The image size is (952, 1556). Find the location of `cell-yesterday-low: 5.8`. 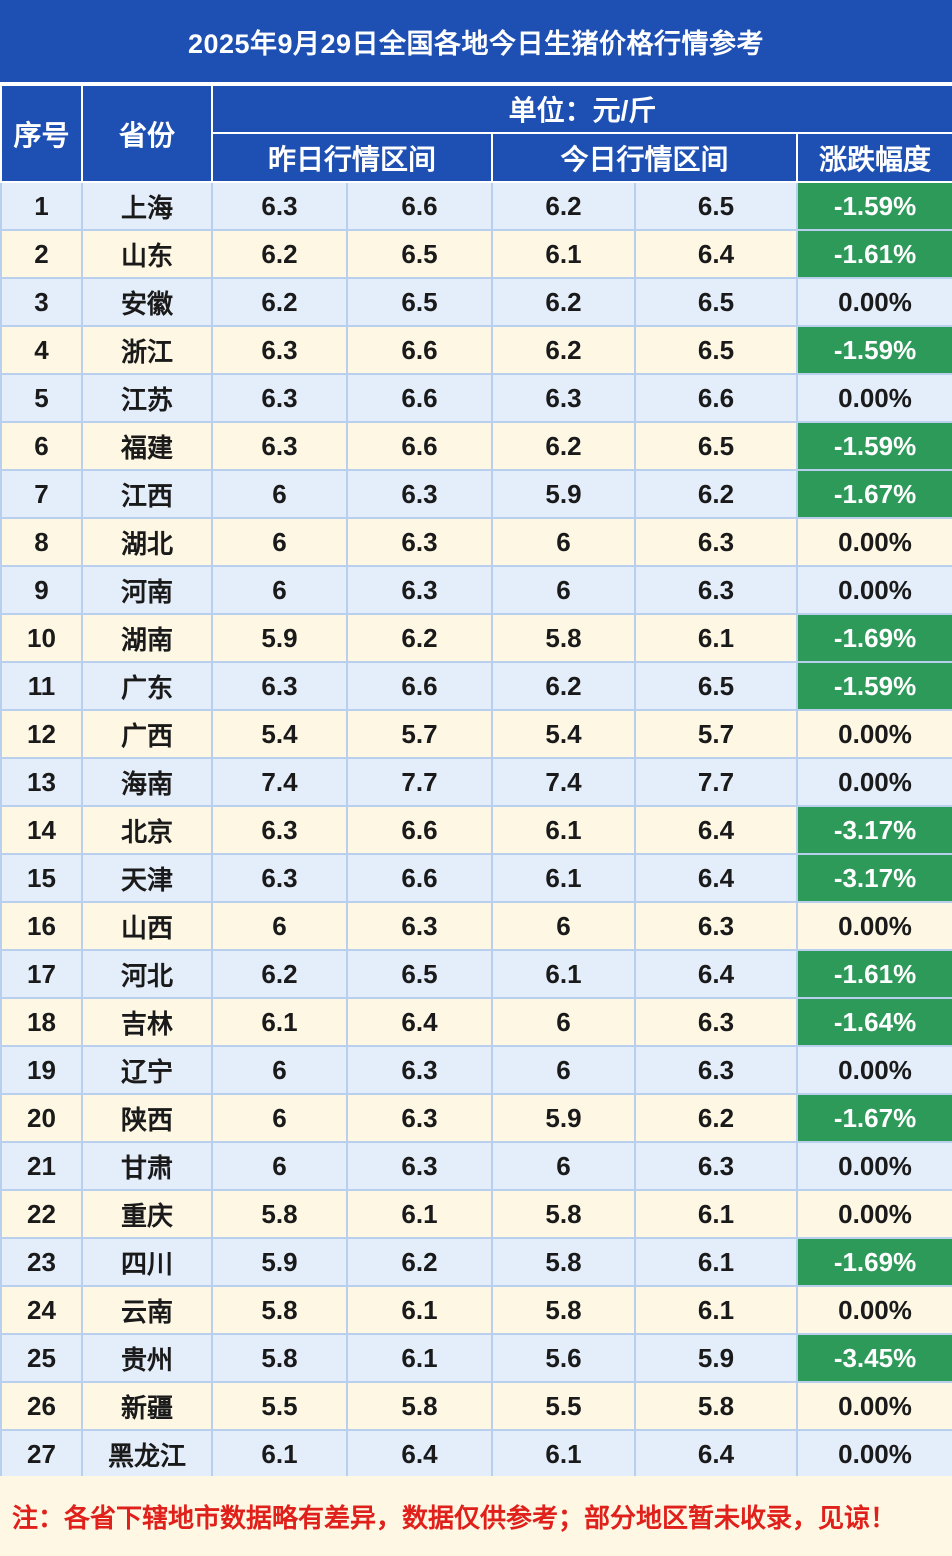

cell-yesterday-low: 5.8 is located at coordinates (279, 1358).